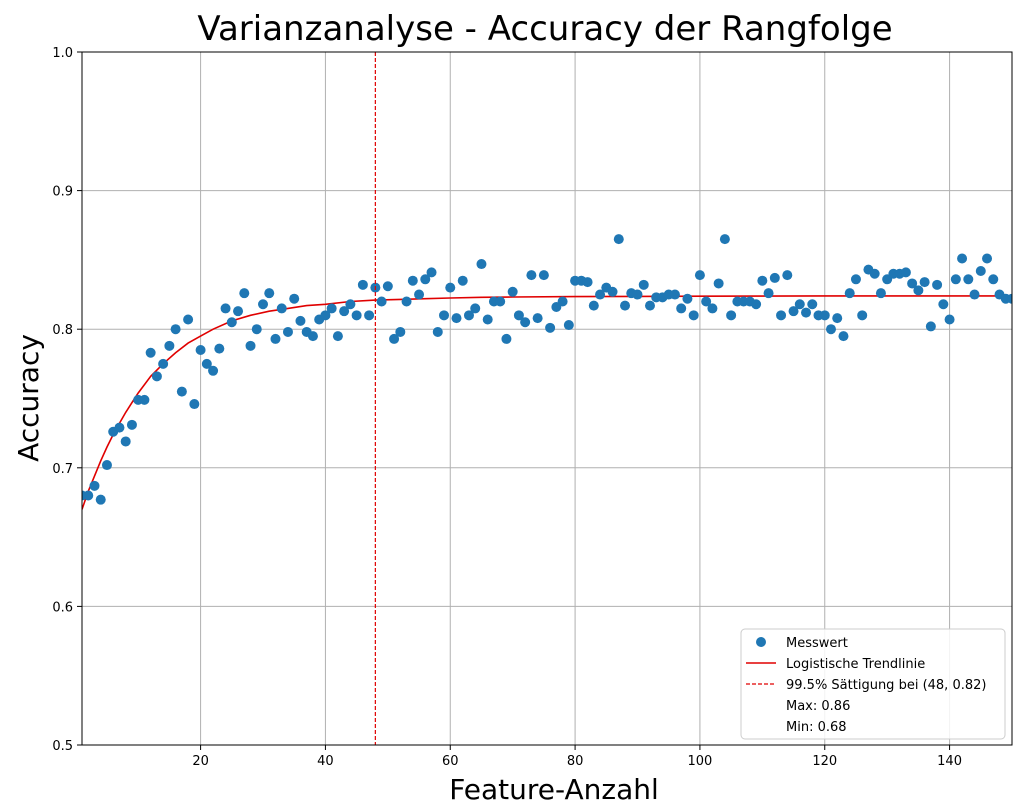  I want to click on y-tick-label: 0.8, so click(62, 330).